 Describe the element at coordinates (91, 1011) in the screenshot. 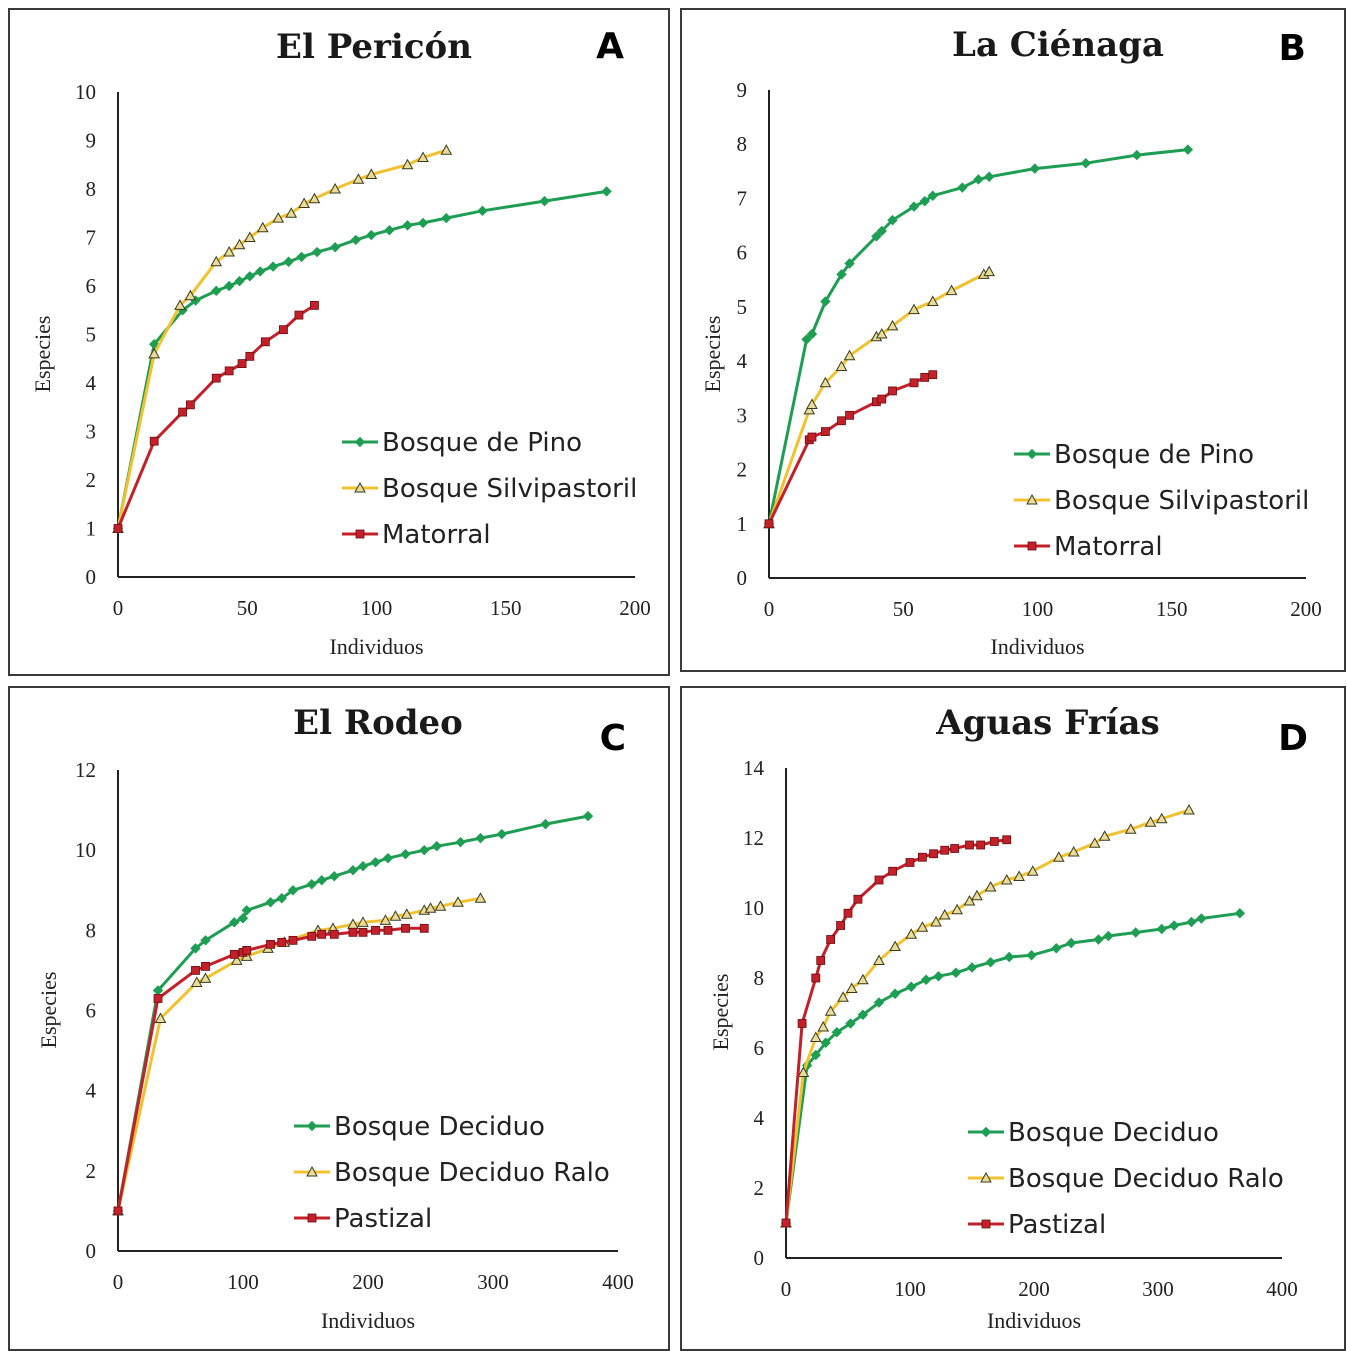

I see `chart-c-y-tick-label: 6` at that location.